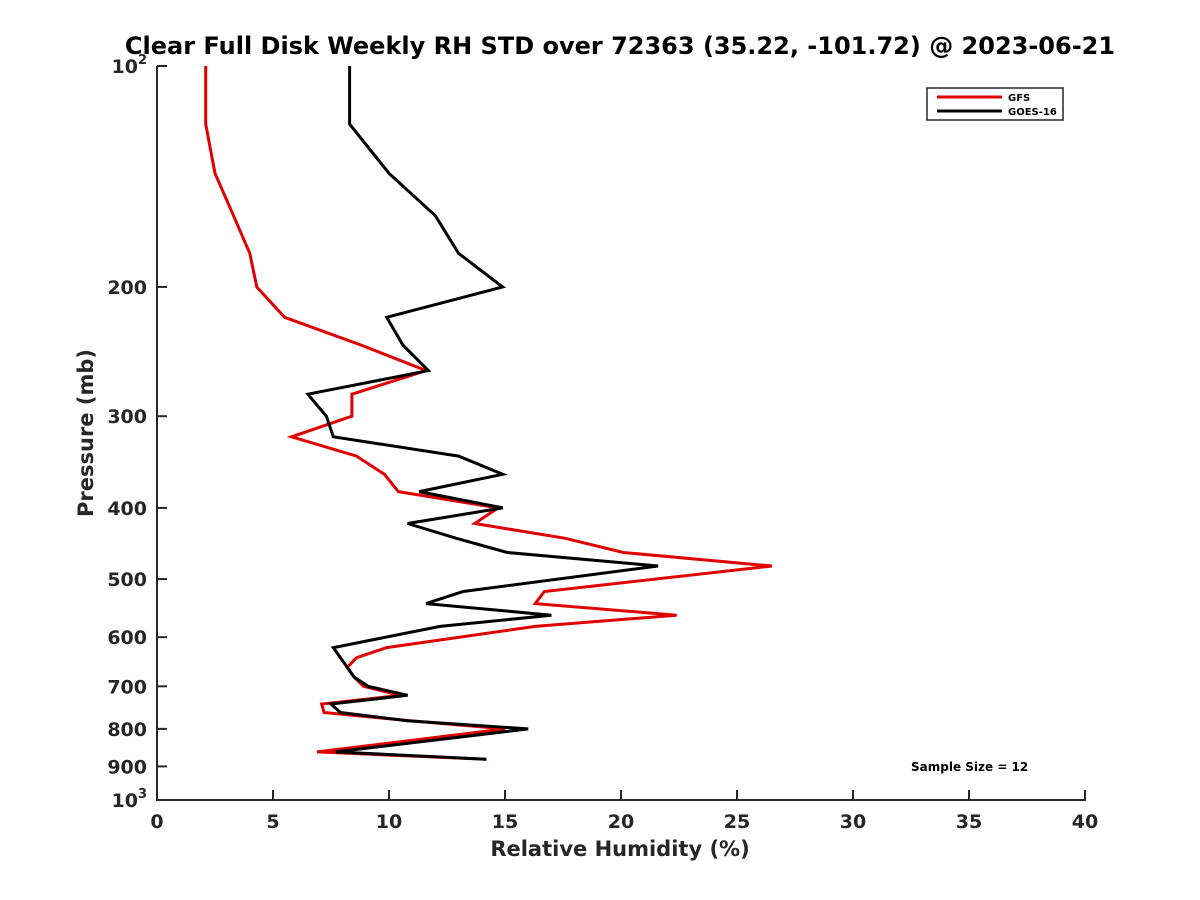 The width and height of the screenshot is (1200, 900). I want to click on y-axis-label: Pressure (mb), so click(86, 433).